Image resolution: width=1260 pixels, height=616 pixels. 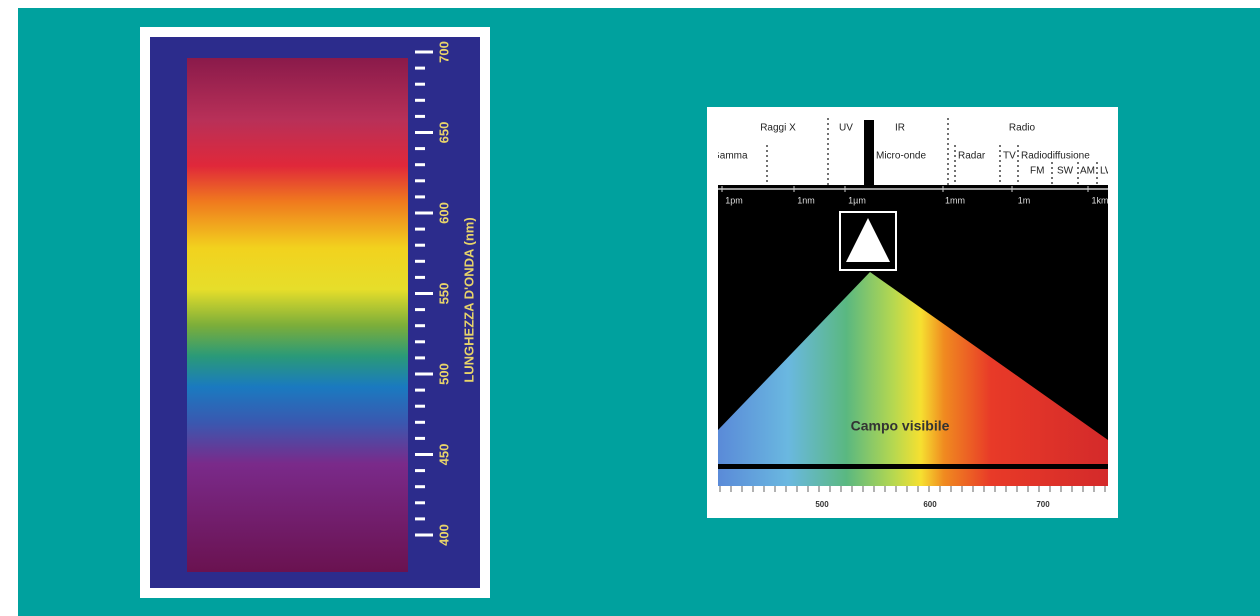 What do you see at coordinates (822, 504) in the screenshot?
I see `scale-label: 500` at bounding box center [822, 504].